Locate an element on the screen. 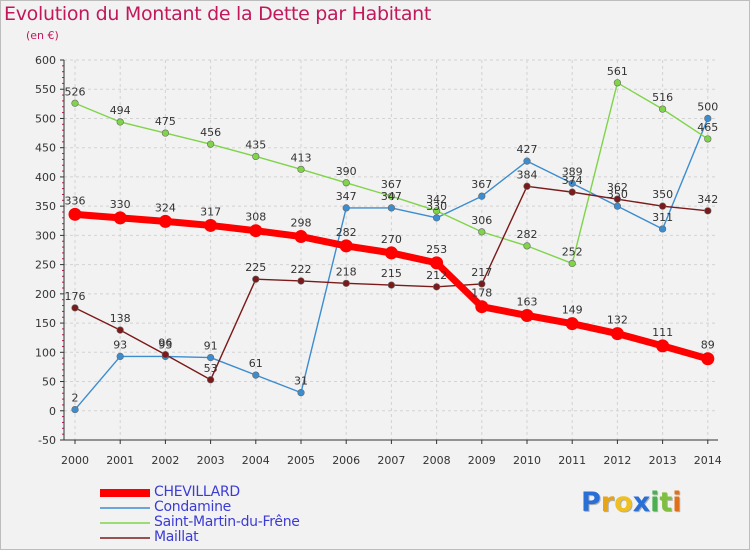 The height and width of the screenshot is (550, 750). data-label-maillat: 384 is located at coordinates (527, 174).